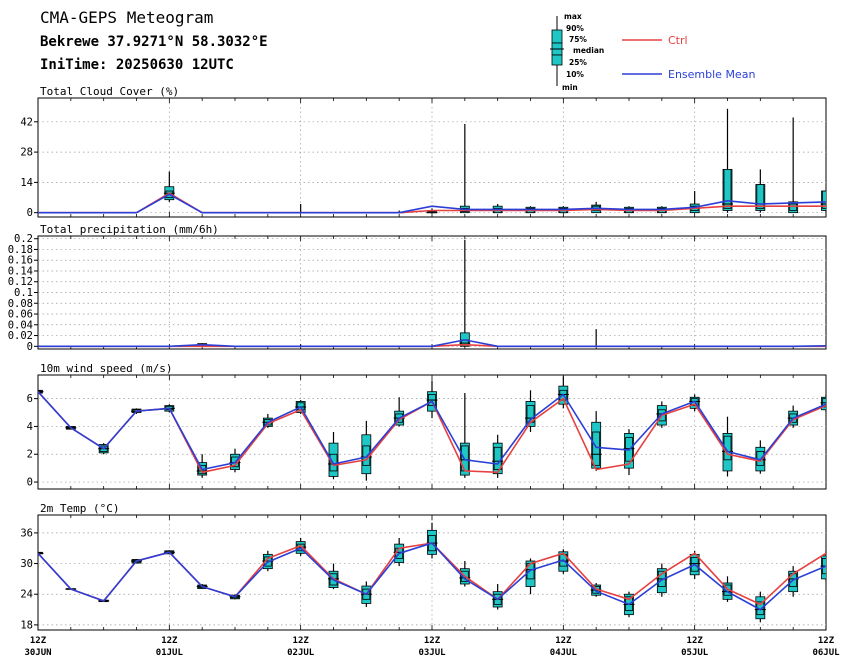 The height and width of the screenshot is (667, 850). I want to click on legend-mean-label: Ensemble Mean, so click(711, 74).